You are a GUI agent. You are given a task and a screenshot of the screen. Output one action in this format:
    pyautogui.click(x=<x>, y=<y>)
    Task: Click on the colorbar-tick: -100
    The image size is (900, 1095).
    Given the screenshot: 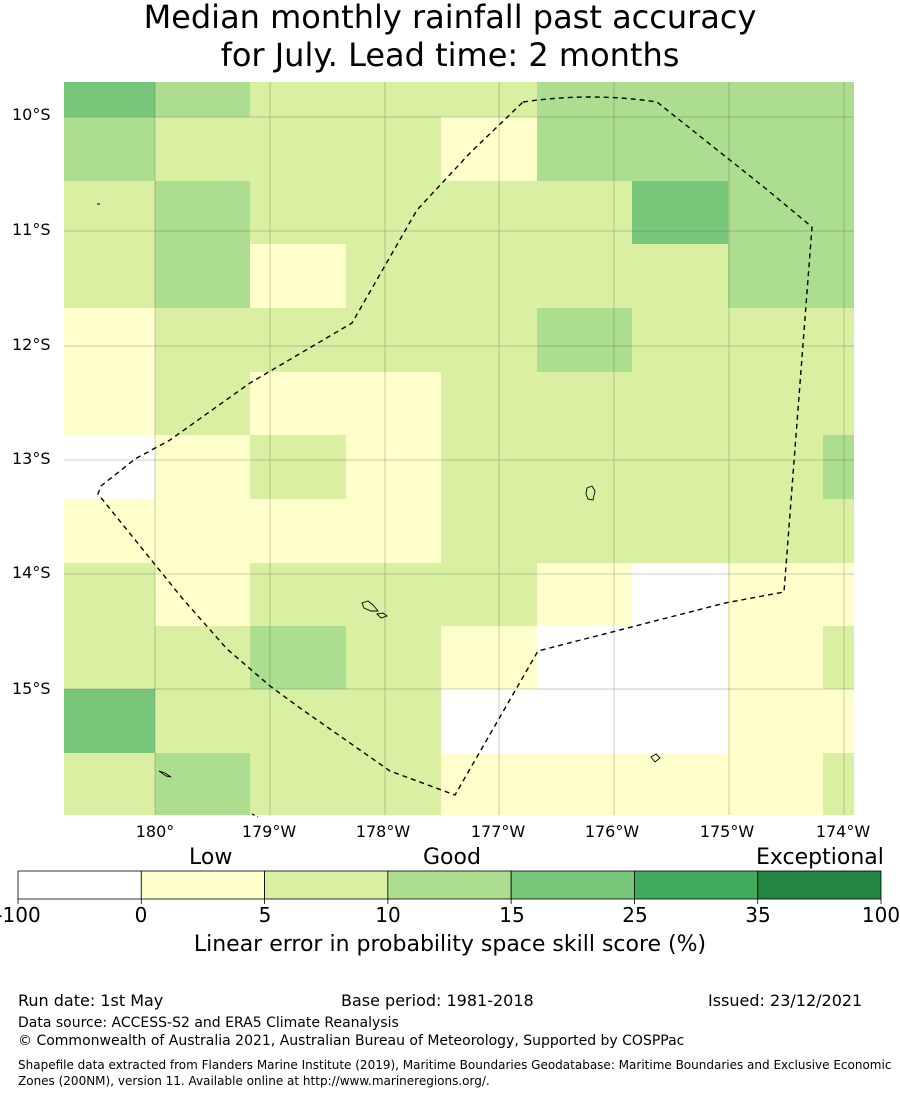 What is the action you would take?
    pyautogui.click(x=20, y=915)
    